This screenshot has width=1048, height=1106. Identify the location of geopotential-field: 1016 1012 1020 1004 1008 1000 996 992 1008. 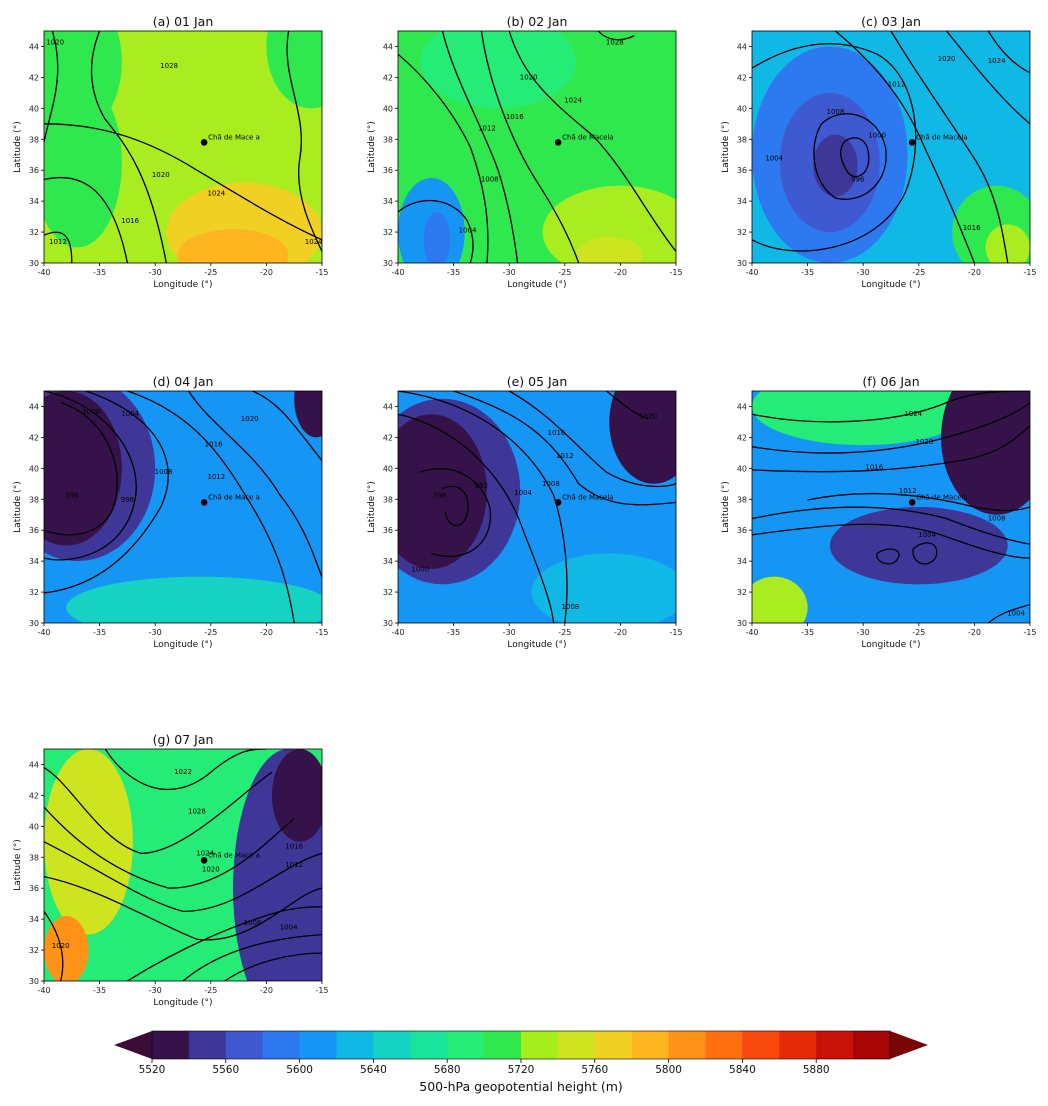
(537, 507).